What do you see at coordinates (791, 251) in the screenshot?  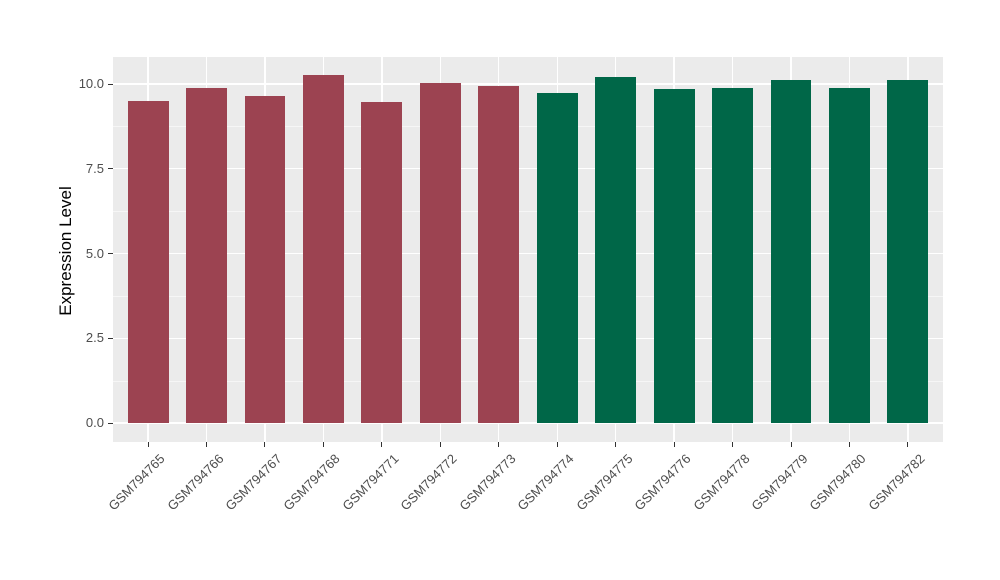 I see `bar-GSM794779` at bounding box center [791, 251].